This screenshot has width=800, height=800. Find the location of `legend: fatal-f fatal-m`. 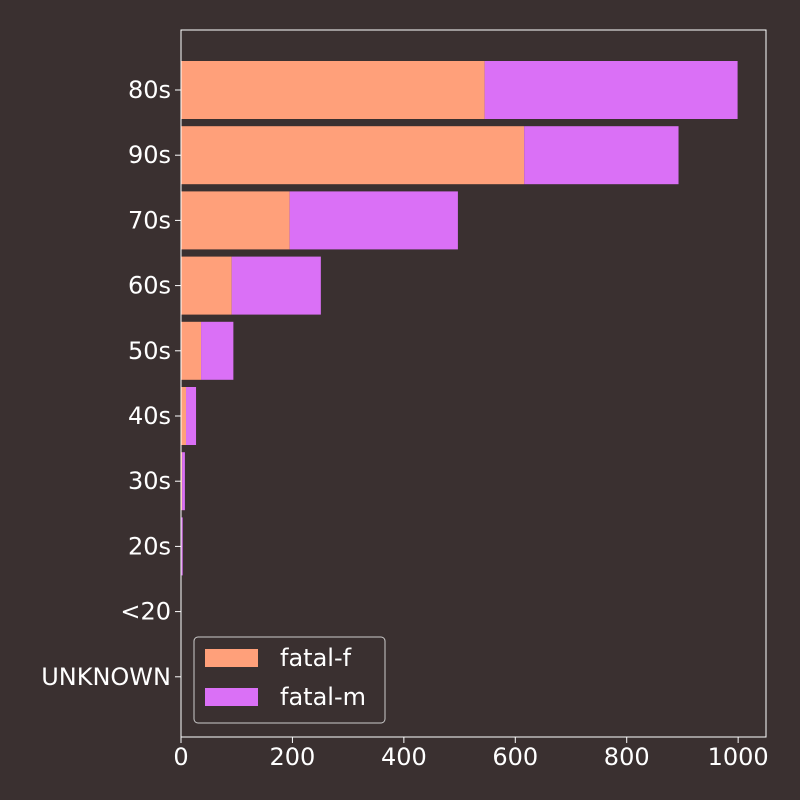

legend: fatal-f fatal-m is located at coordinates (289, 680).